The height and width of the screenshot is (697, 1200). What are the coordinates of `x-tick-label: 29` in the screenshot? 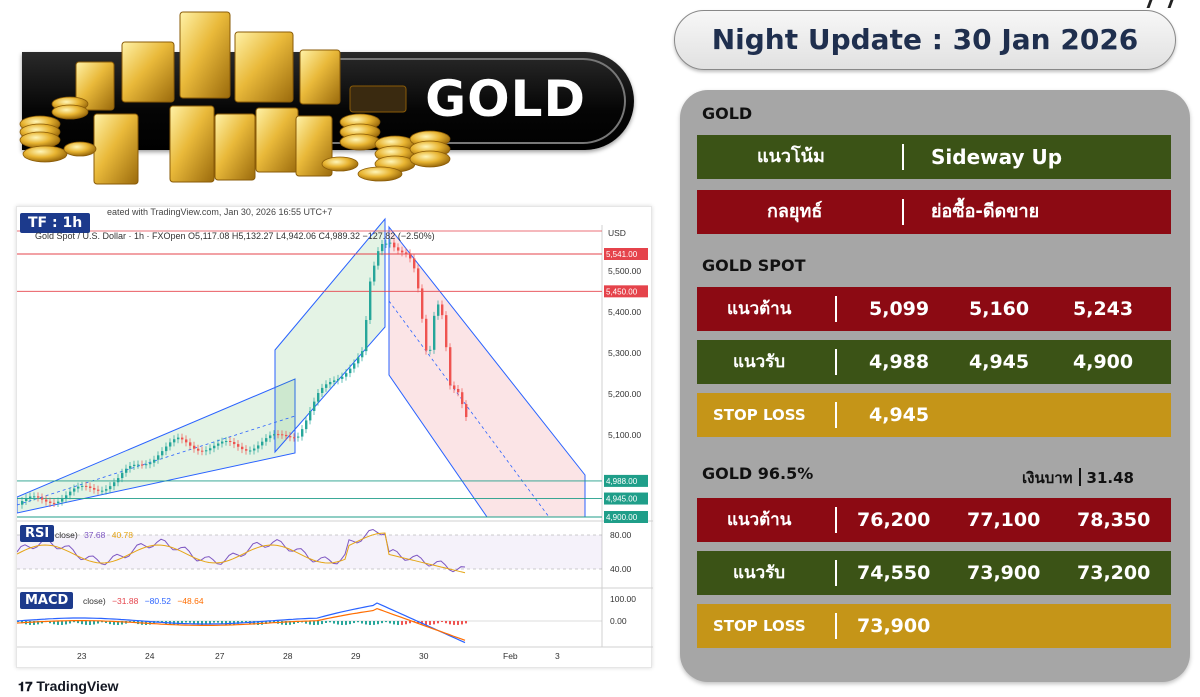 It's located at (356, 656).